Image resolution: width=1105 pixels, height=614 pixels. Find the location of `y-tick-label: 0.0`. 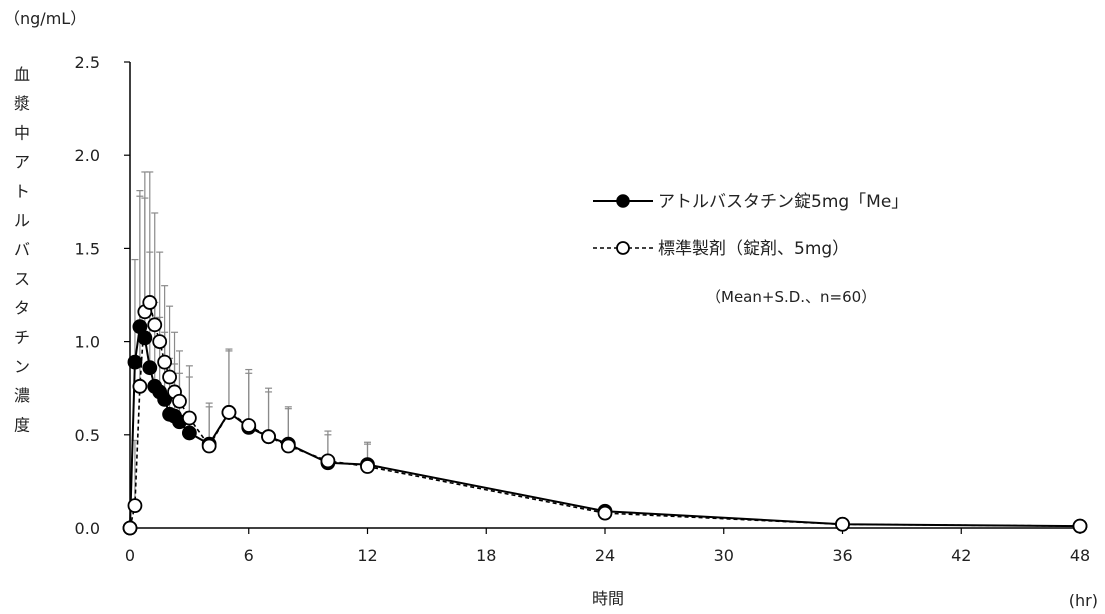

y-tick-label: 0.0 is located at coordinates (87, 528).